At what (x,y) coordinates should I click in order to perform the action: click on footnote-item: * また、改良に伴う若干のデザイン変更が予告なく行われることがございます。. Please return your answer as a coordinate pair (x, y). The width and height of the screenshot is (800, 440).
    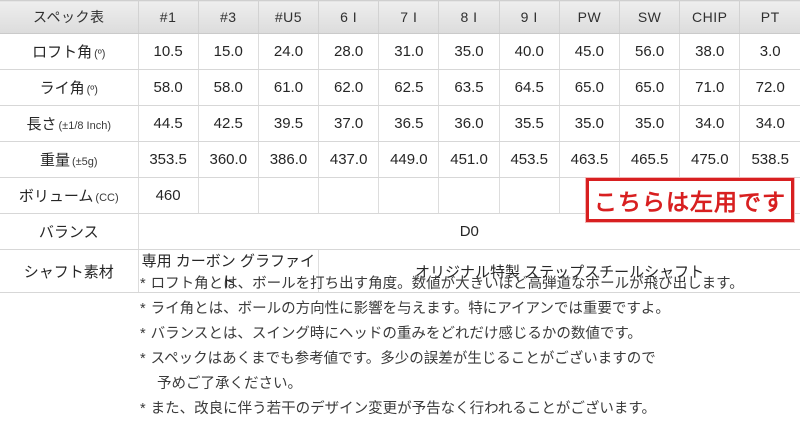
    Looking at the image, I should click on (467, 409).